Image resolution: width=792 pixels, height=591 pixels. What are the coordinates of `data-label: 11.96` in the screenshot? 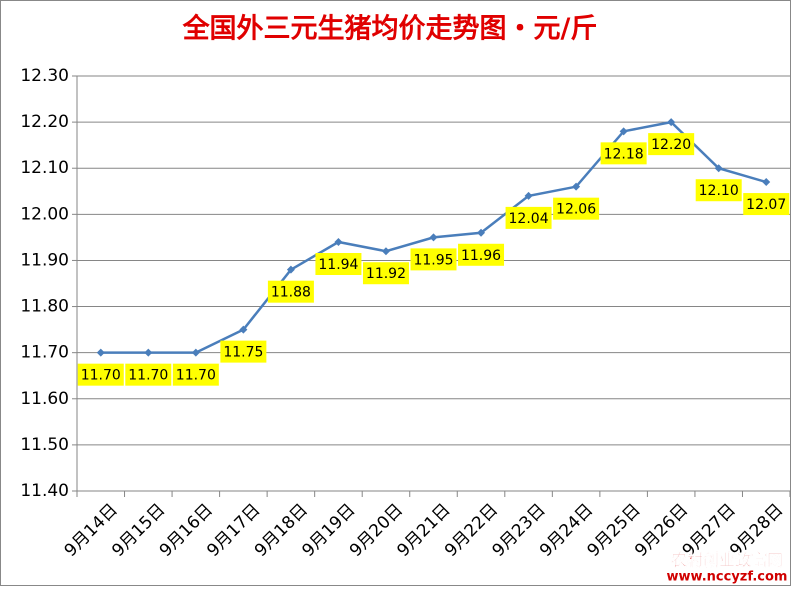 It's located at (481, 256).